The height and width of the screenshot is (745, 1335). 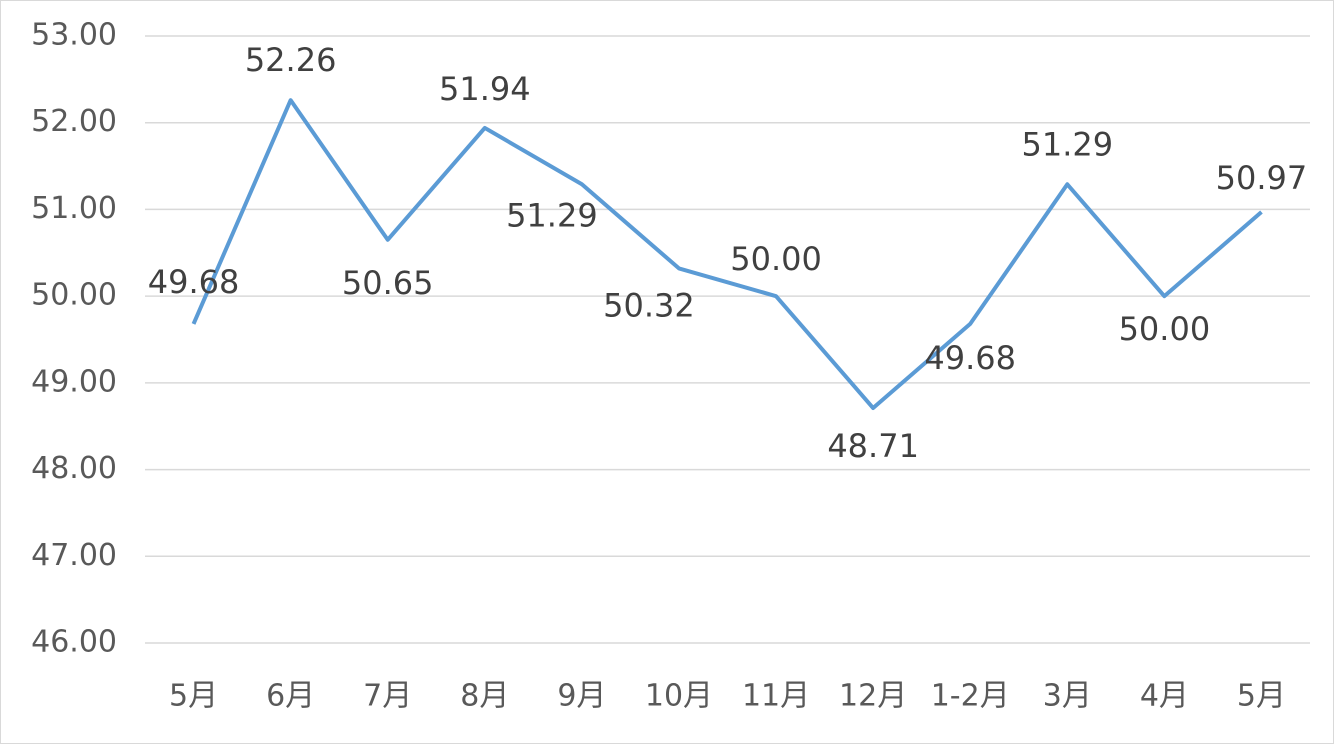 I want to click on x-tick-label: 10月, so click(x=679, y=696).